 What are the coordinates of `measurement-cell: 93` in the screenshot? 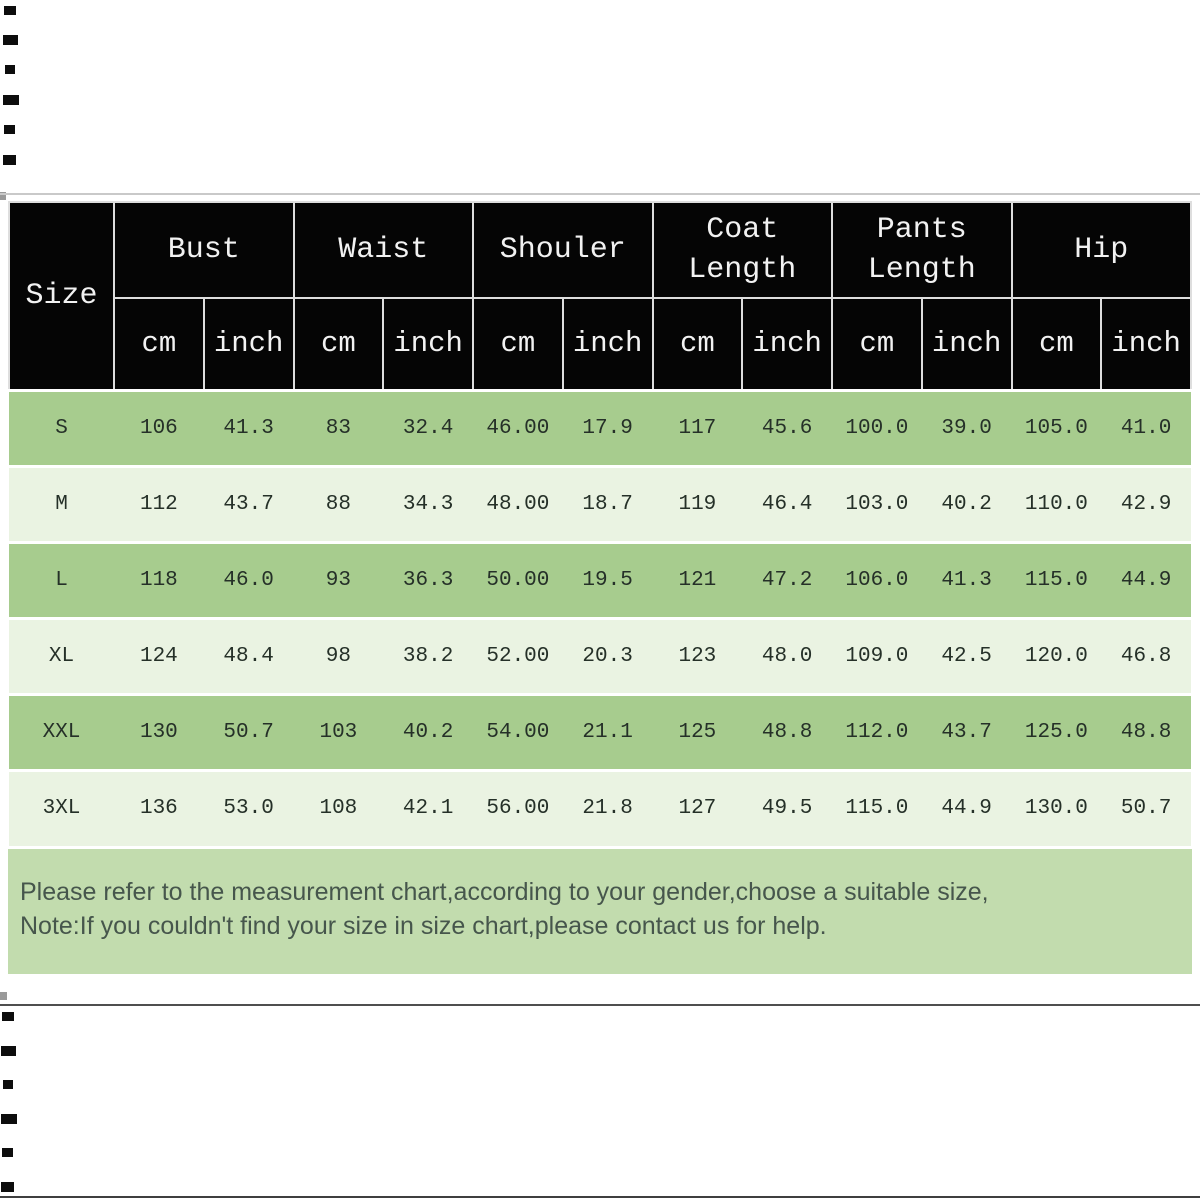 It's located at (338, 579).